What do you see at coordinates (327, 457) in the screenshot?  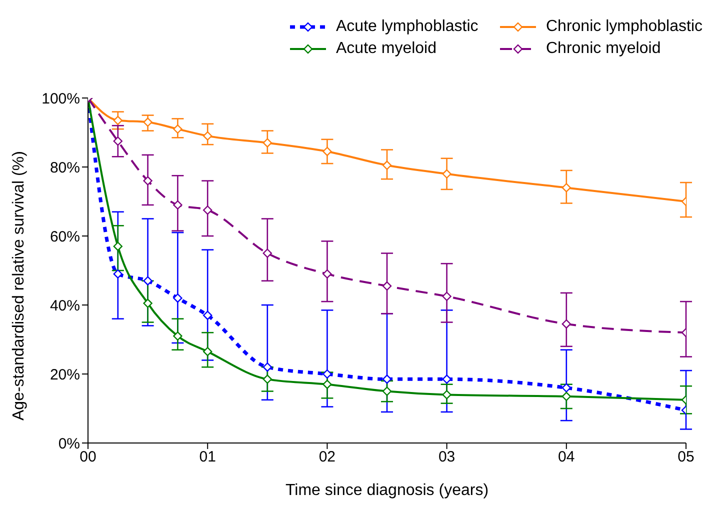 I see `x-tick-label: 02` at bounding box center [327, 457].